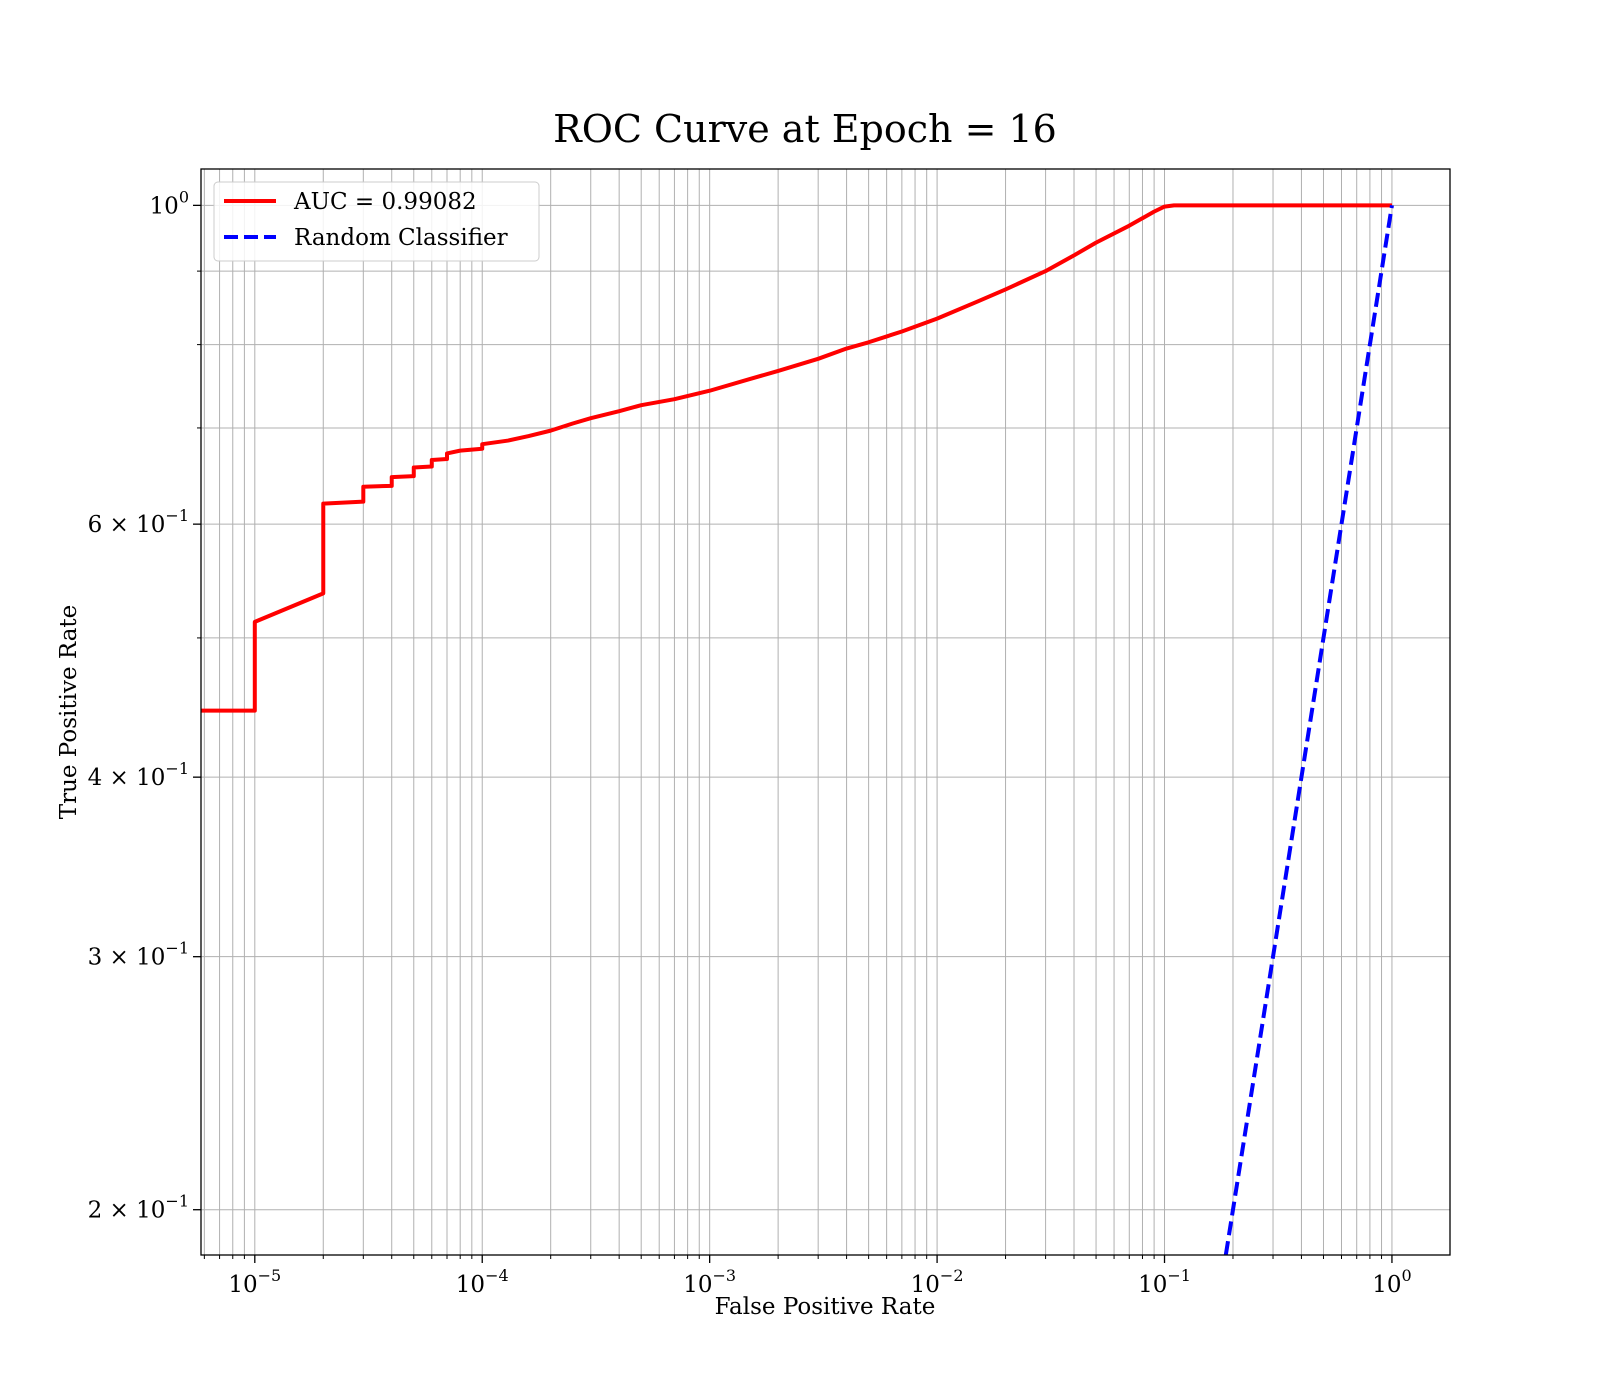 This screenshot has height=1400, width=1600. Describe the element at coordinates (1308, 730) in the screenshot. I see `series-line-random` at that location.